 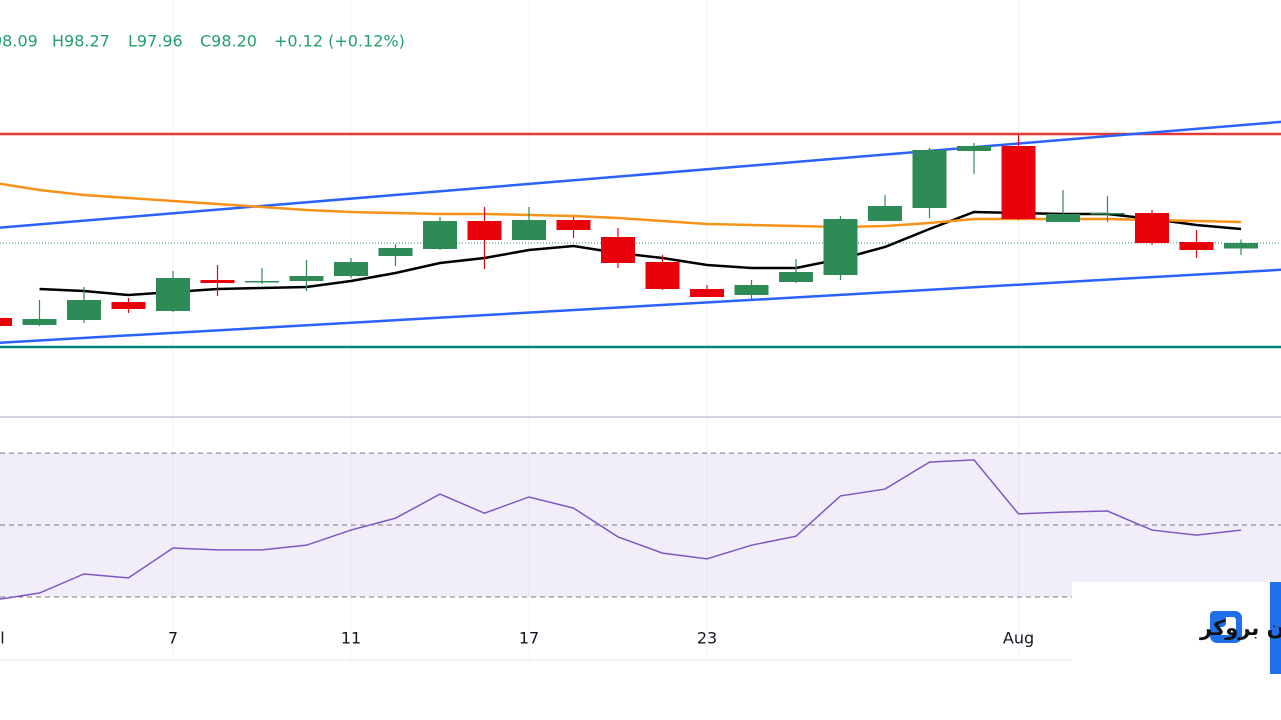 I want to click on header-open: 98.09, so click(x=19, y=41).